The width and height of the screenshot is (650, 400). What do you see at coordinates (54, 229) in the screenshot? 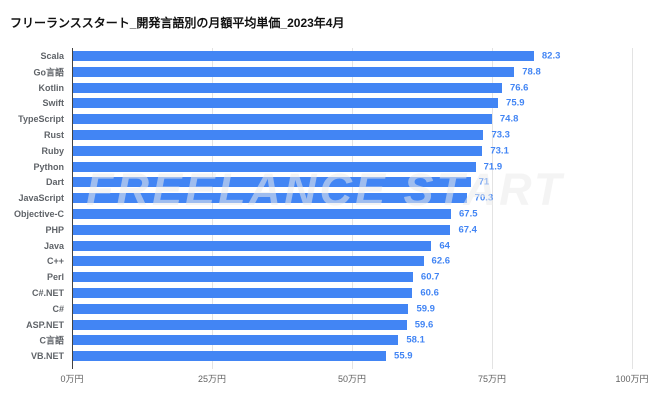
I see `category-label: PHP` at bounding box center [54, 229].